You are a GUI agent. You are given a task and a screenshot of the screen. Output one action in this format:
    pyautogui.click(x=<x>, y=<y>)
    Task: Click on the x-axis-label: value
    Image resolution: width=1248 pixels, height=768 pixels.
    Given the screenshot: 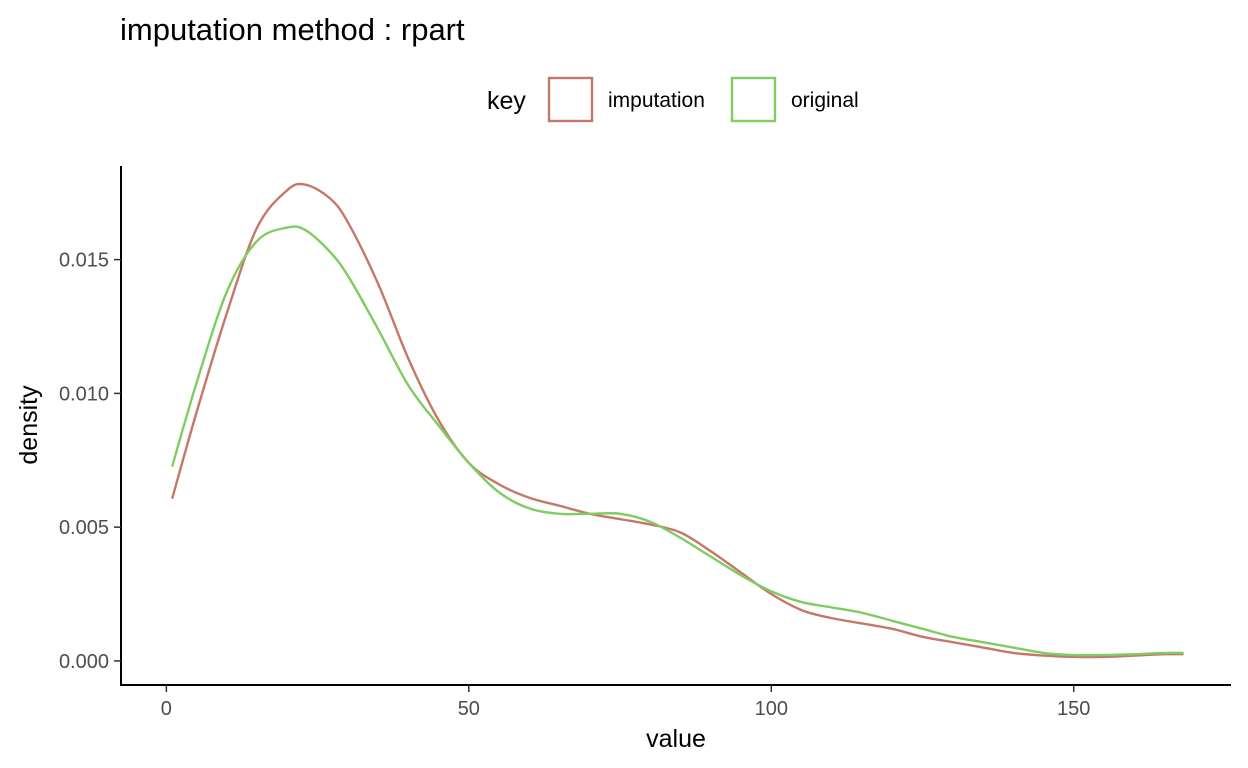 What is the action you would take?
    pyautogui.click(x=676, y=739)
    